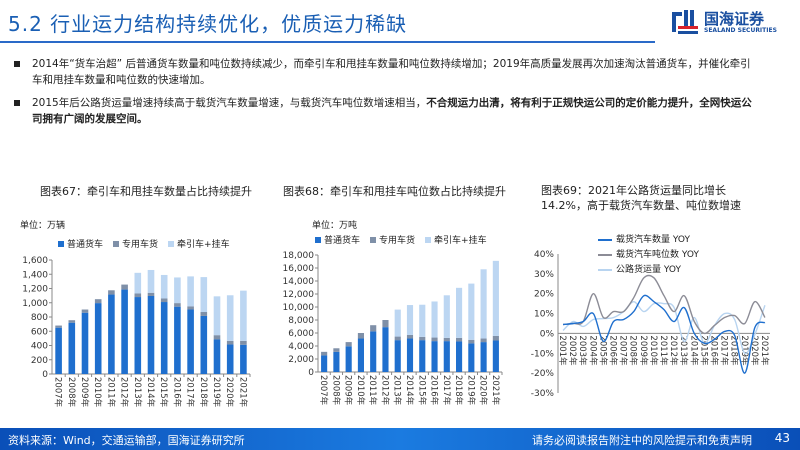 The image size is (800, 450). I want to click on legend-item: 公路货运量 YOY, so click(648, 270).